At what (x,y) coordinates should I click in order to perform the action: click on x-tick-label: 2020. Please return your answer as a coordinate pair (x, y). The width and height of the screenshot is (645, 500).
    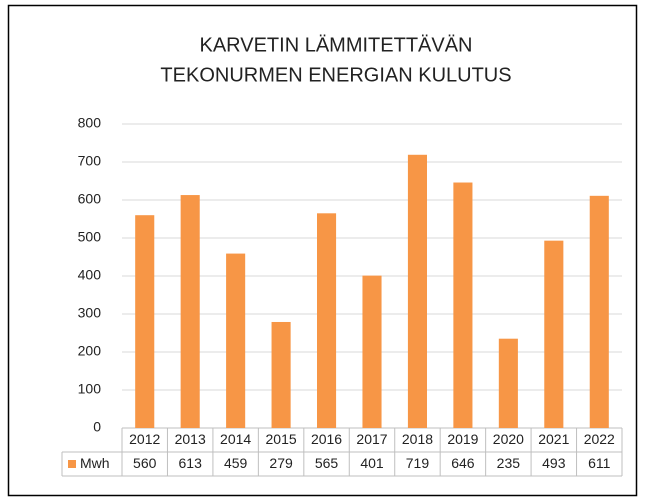
    Looking at the image, I should click on (508, 439).